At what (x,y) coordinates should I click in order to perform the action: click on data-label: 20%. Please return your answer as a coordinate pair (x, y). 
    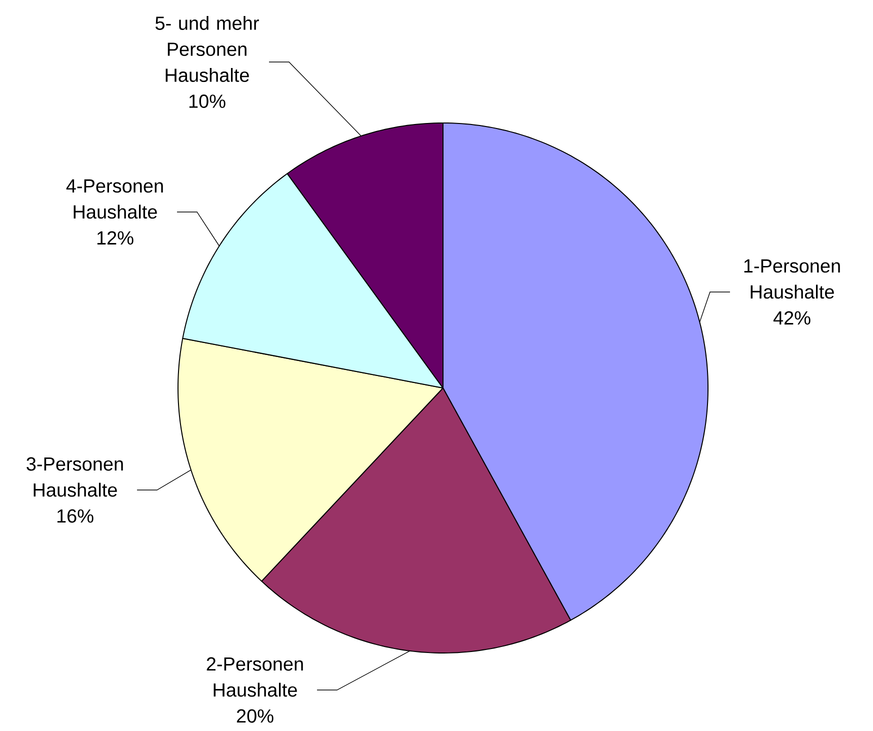
    Looking at the image, I should click on (255, 716).